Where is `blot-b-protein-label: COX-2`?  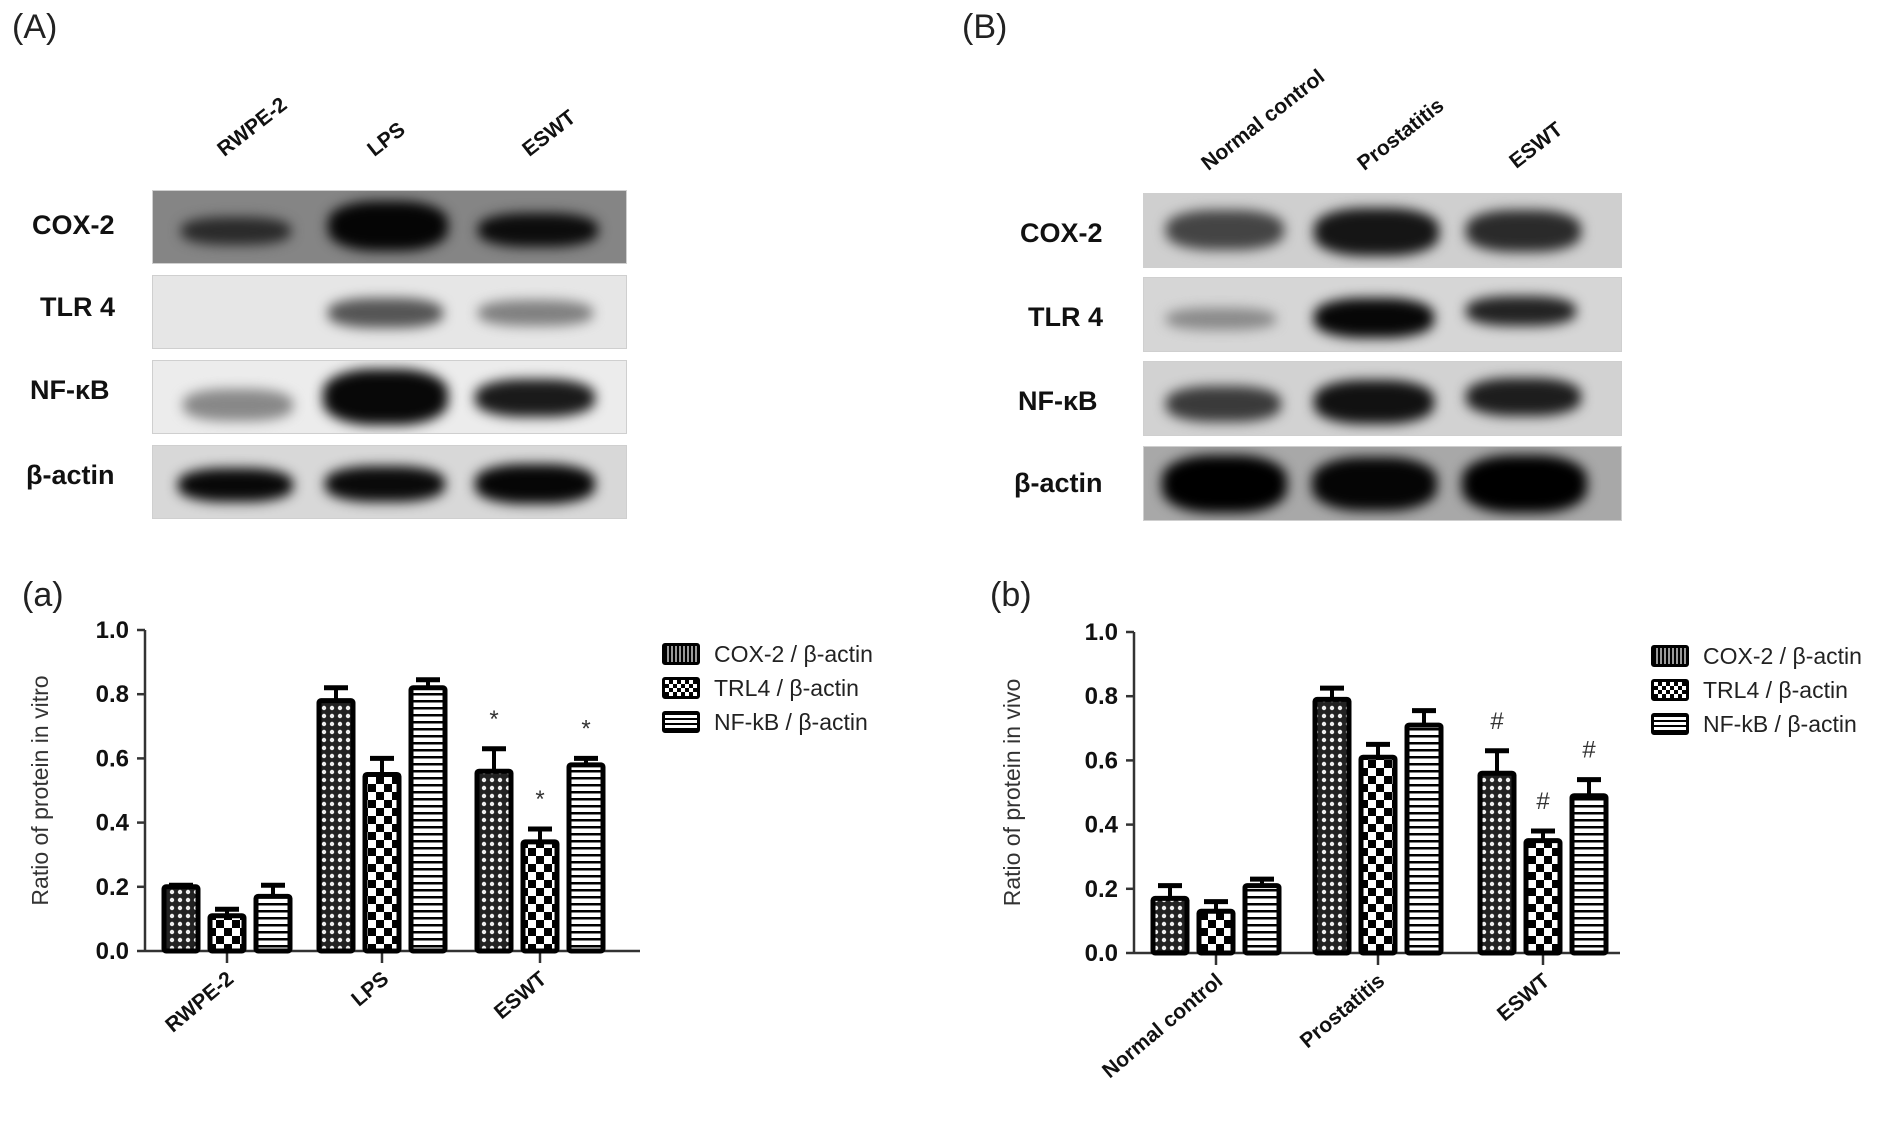
blot-b-protein-label: COX-2 is located at coordinates (1061, 233).